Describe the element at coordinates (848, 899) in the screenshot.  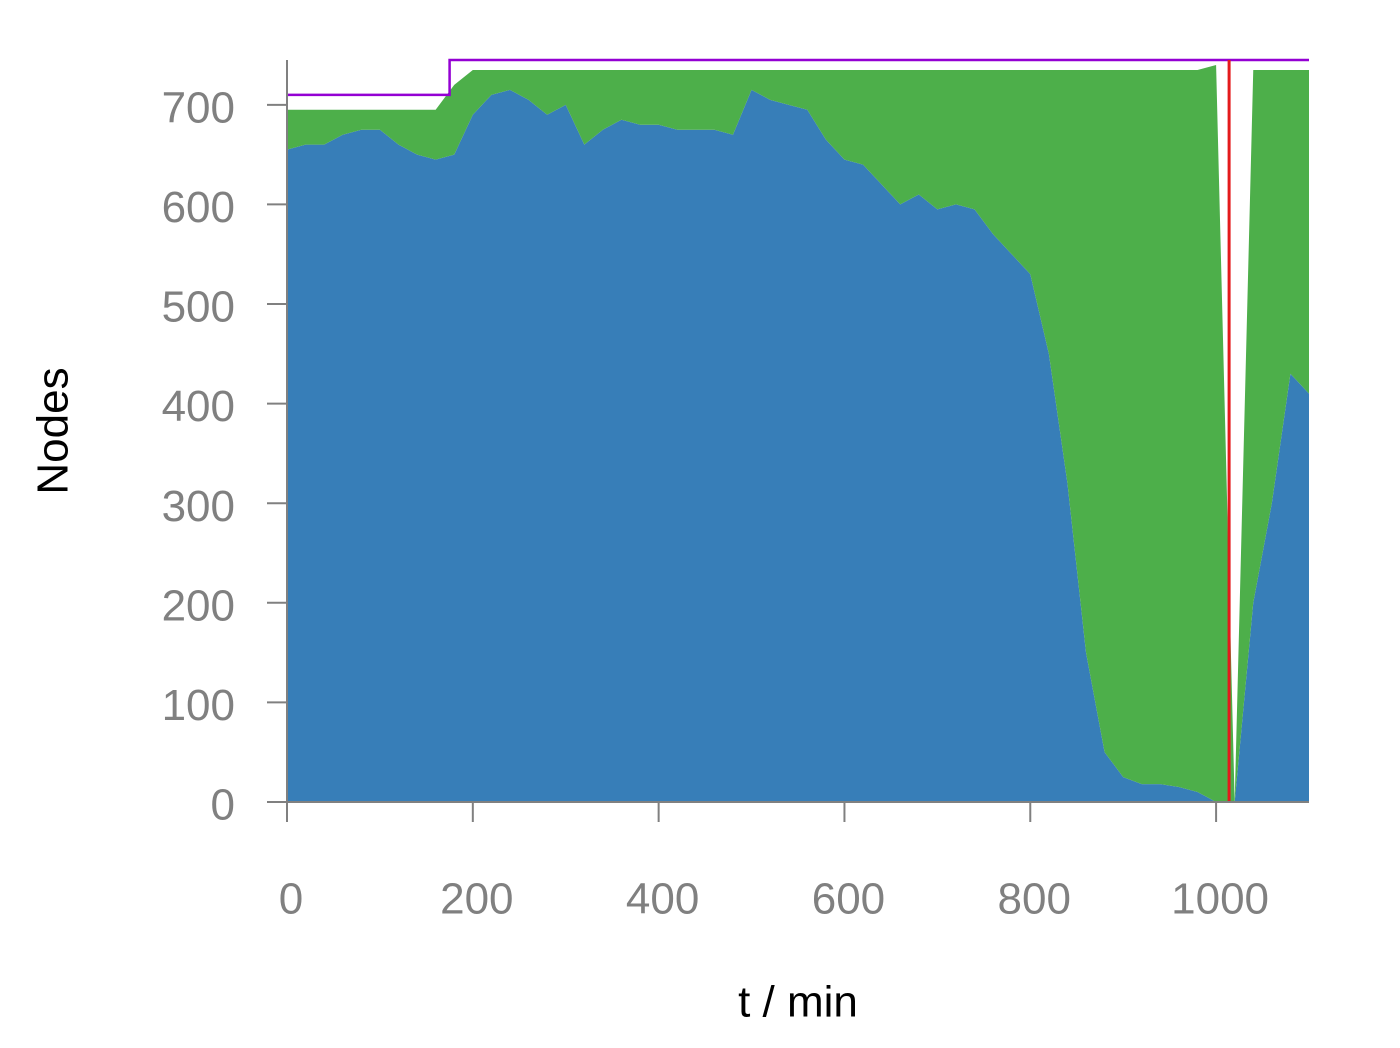
I see `x-tick-label: 600` at that location.